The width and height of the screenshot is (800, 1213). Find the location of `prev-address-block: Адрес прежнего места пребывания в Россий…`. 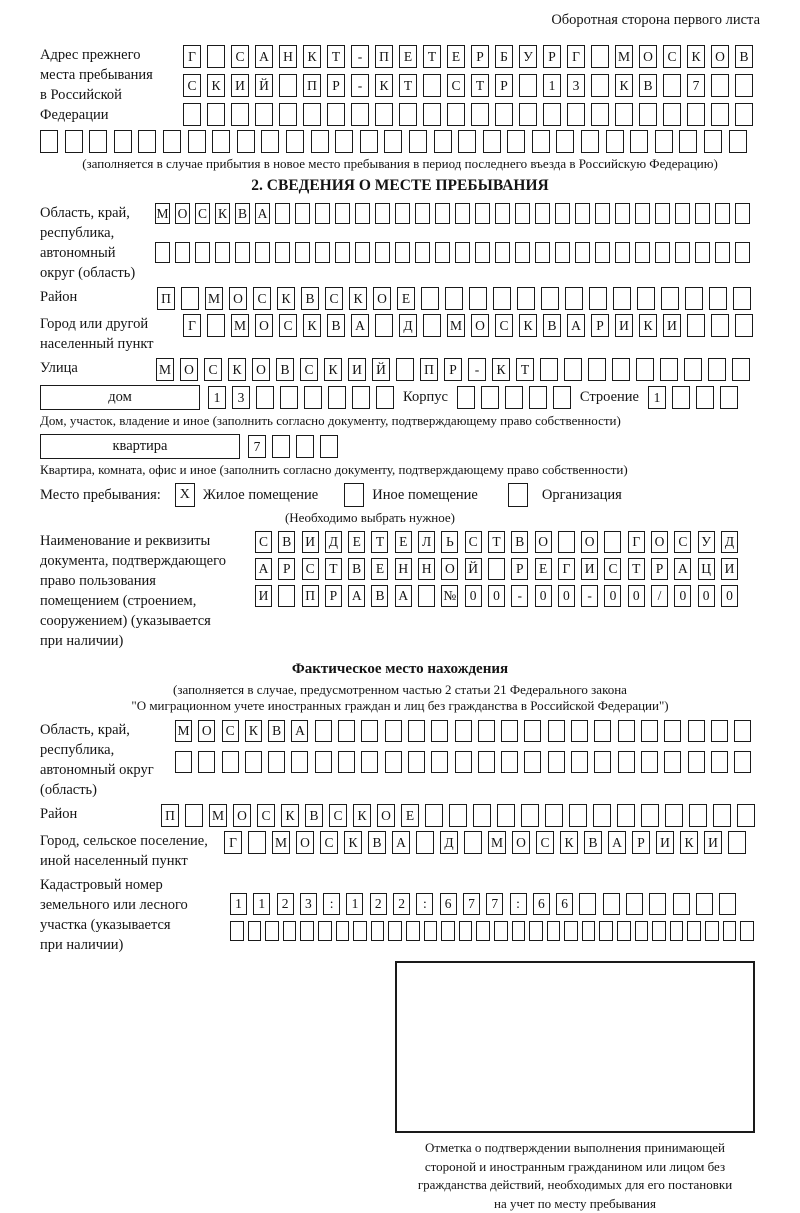

prev-address-block: Адрес прежнего места пребывания в Россий… is located at coordinates (400, 85).